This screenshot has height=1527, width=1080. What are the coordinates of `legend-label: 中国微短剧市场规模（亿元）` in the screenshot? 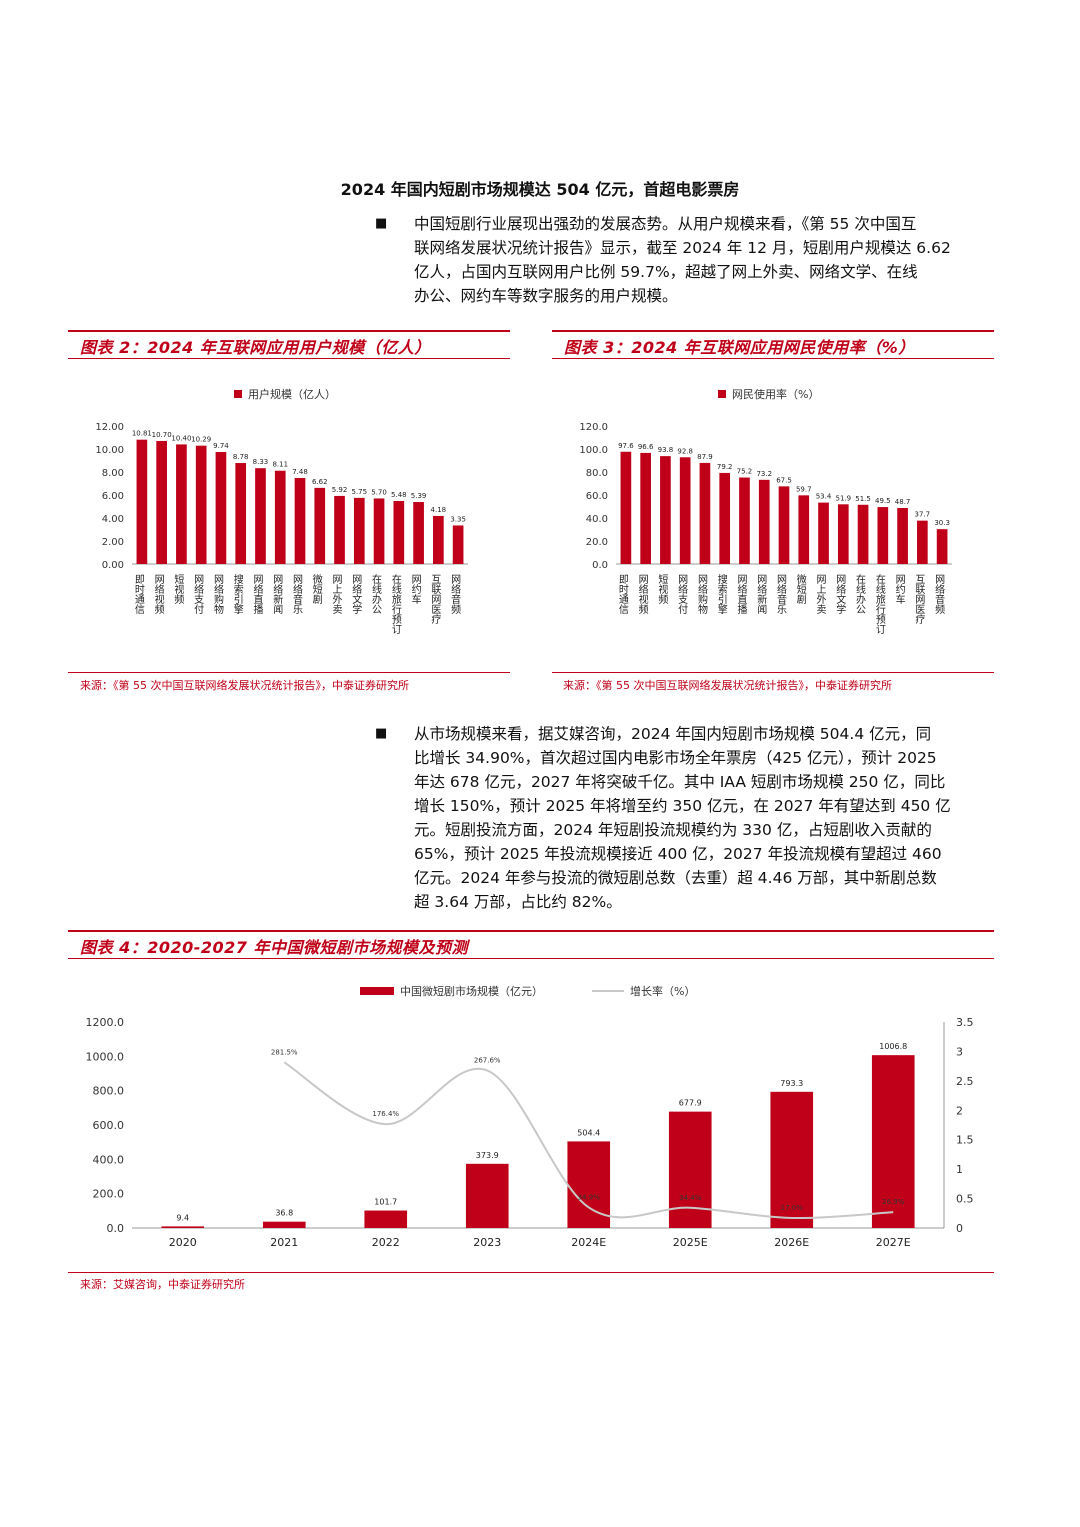 It's located at (471, 991).